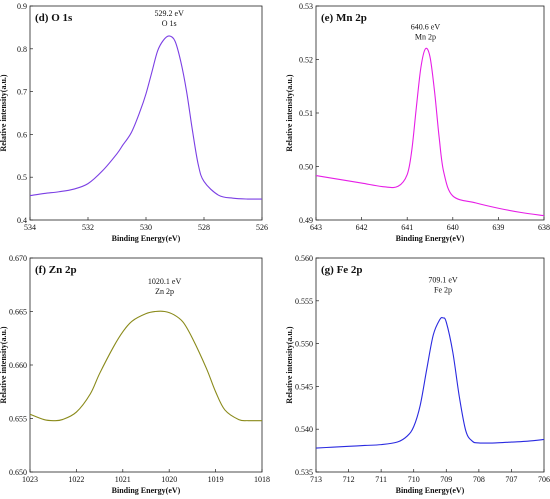  Describe the element at coordinates (511, 479) in the screenshot. I see `x-tick-label: 707` at that location.